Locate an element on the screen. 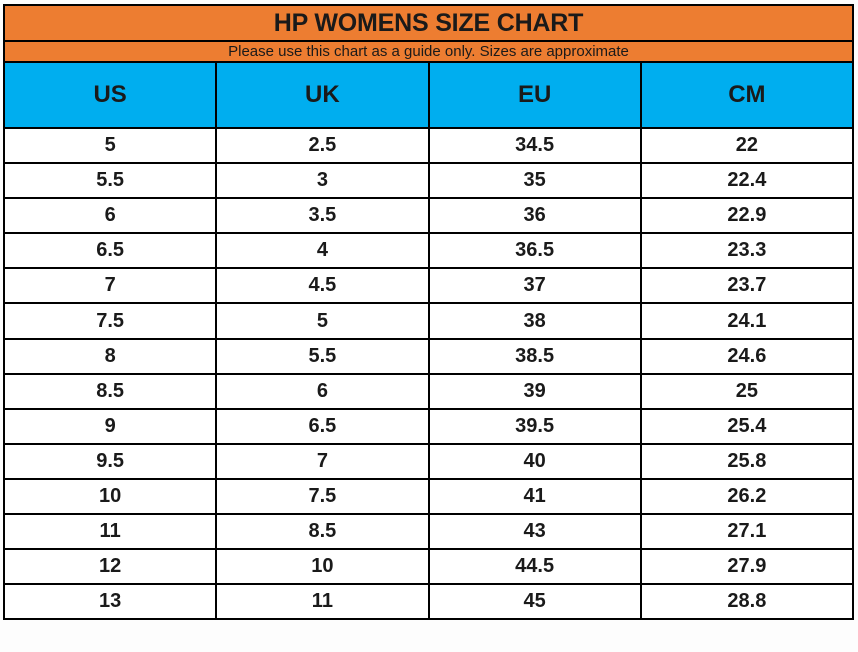 The image size is (858, 652). table-cell: 35 is located at coordinates (534, 181).